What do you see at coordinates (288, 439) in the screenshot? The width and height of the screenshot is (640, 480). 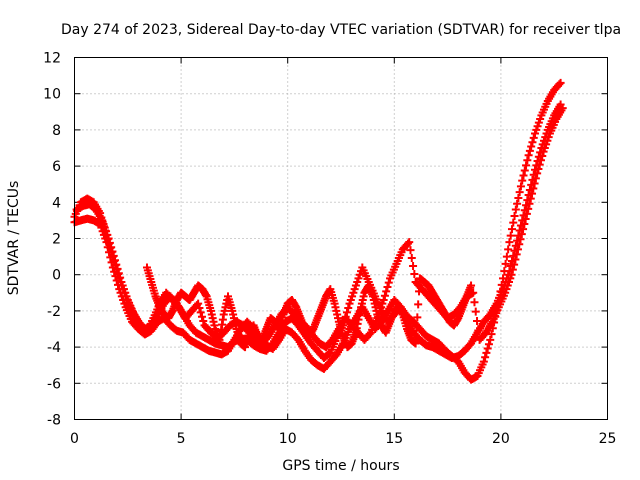 I see `x-tick-label: 10` at bounding box center [288, 439].